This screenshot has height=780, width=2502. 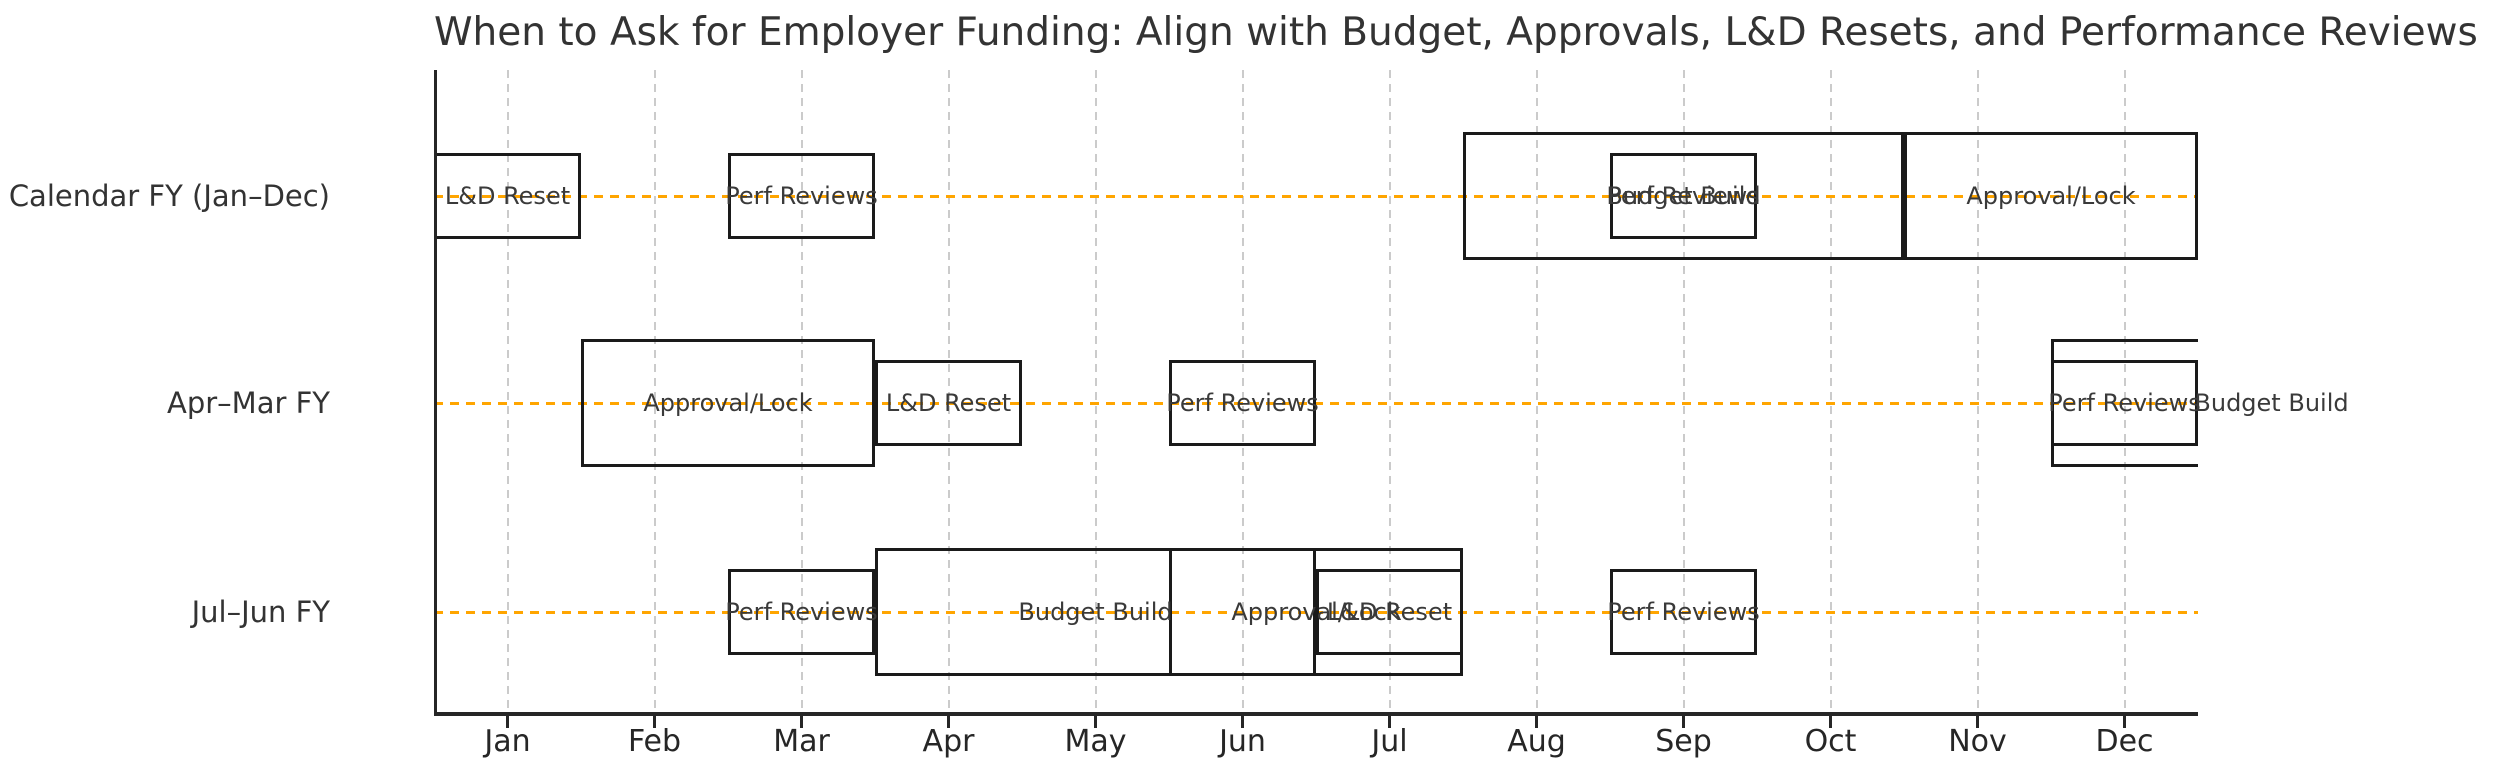 What do you see at coordinates (260, 612) in the screenshot?
I see `y-axis-label: Jul–Jun FY` at bounding box center [260, 612].